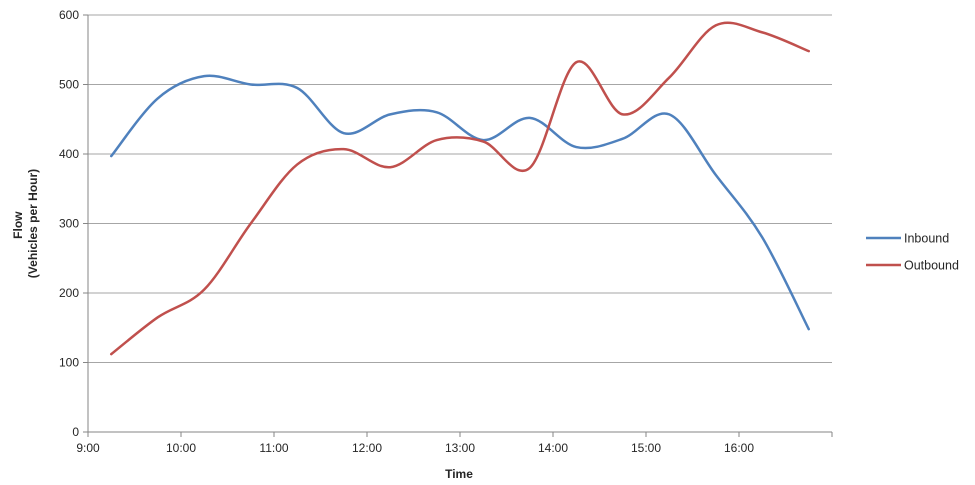 This screenshot has width=975, height=485. Describe the element at coordinates (33, 223) in the screenshot. I see `y-axis-title-line-2: (Vehicles per Hour)` at that location.